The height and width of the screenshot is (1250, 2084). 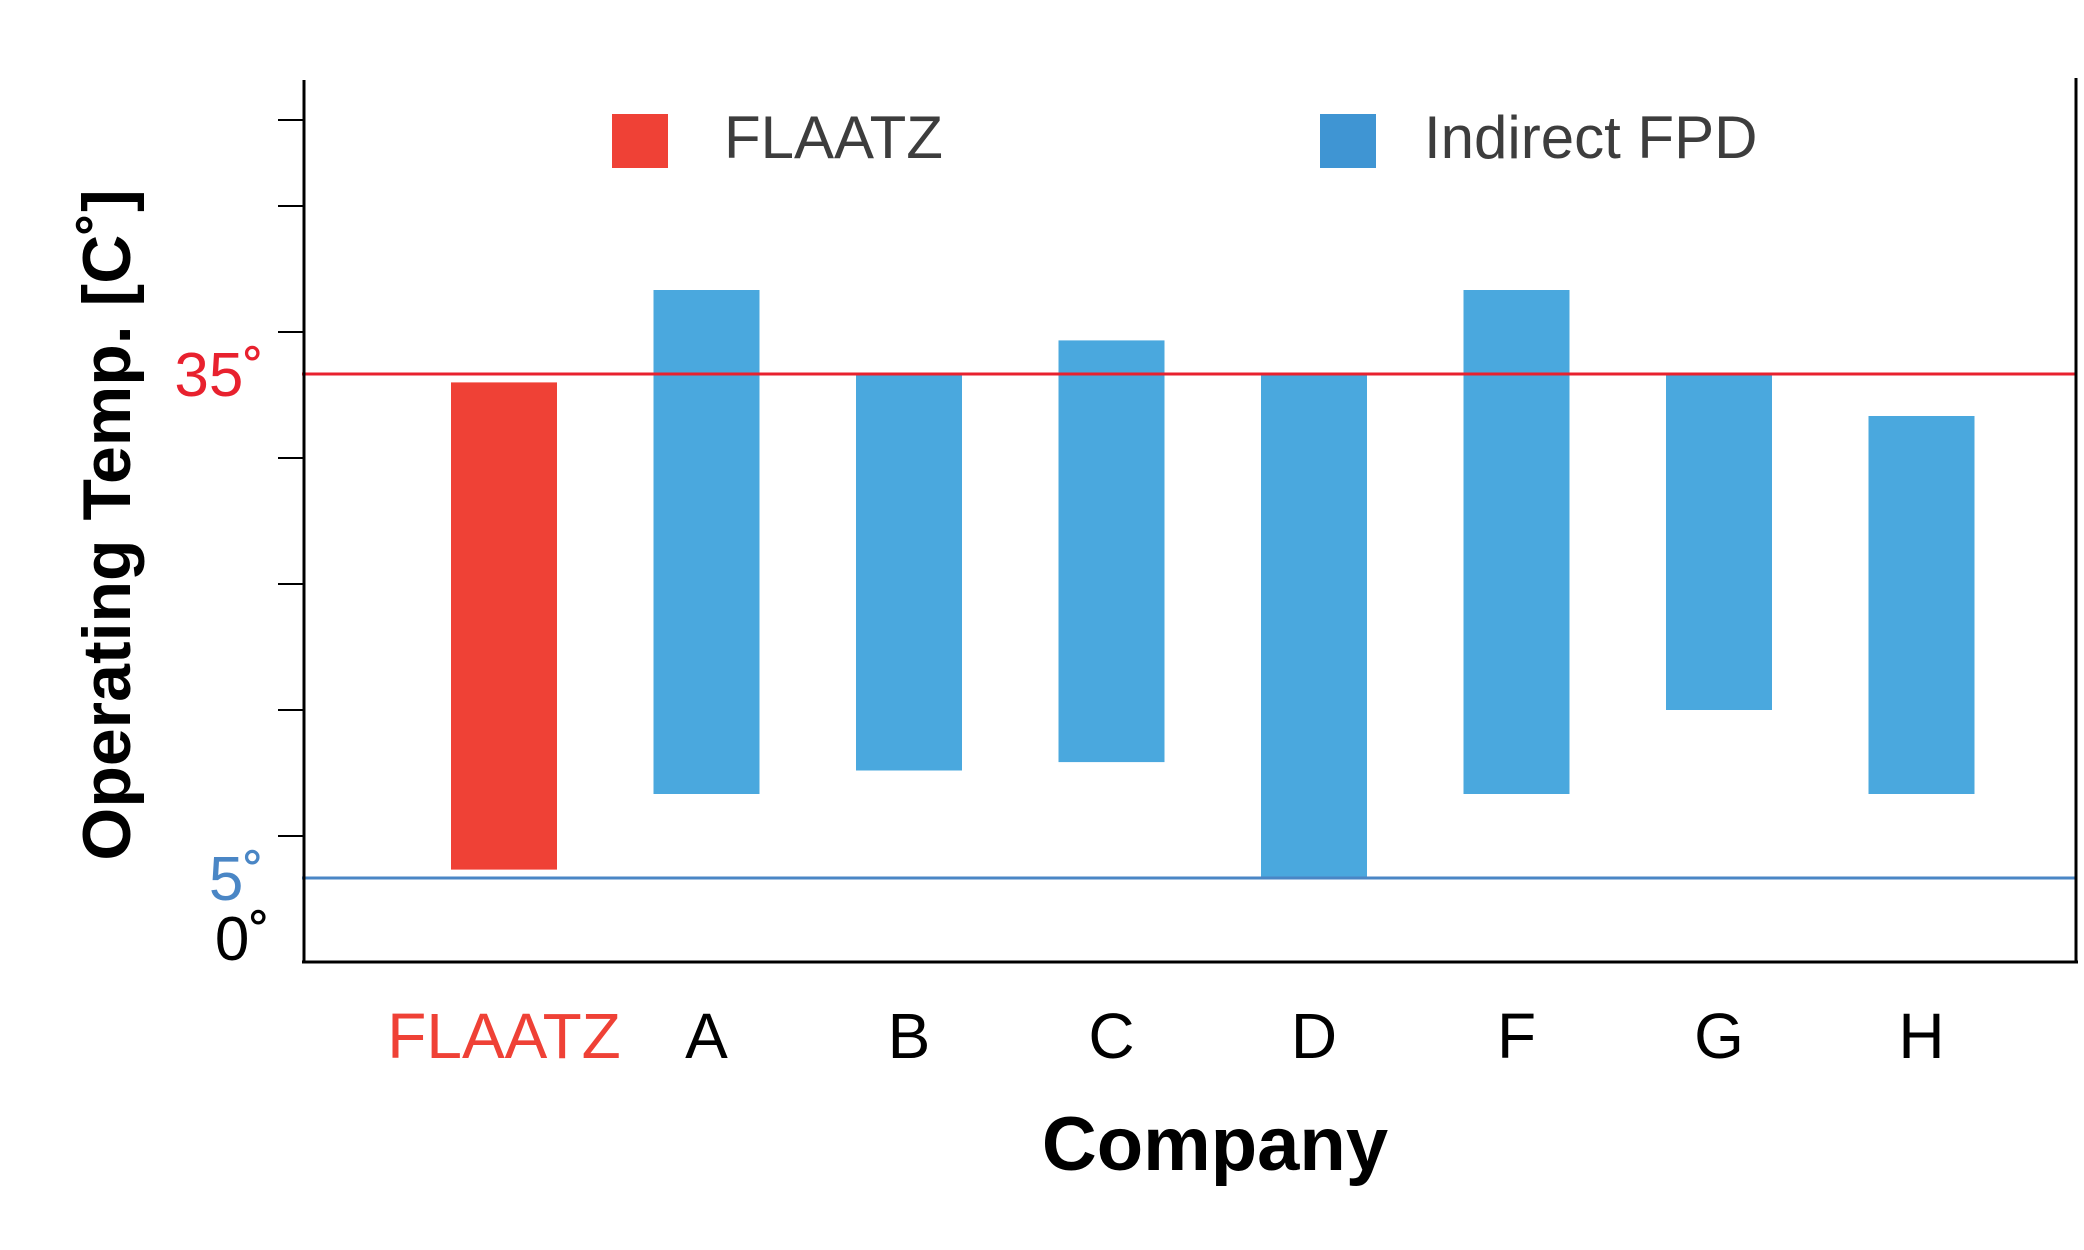 I want to click on bar-flaatz, so click(x=504, y=626).